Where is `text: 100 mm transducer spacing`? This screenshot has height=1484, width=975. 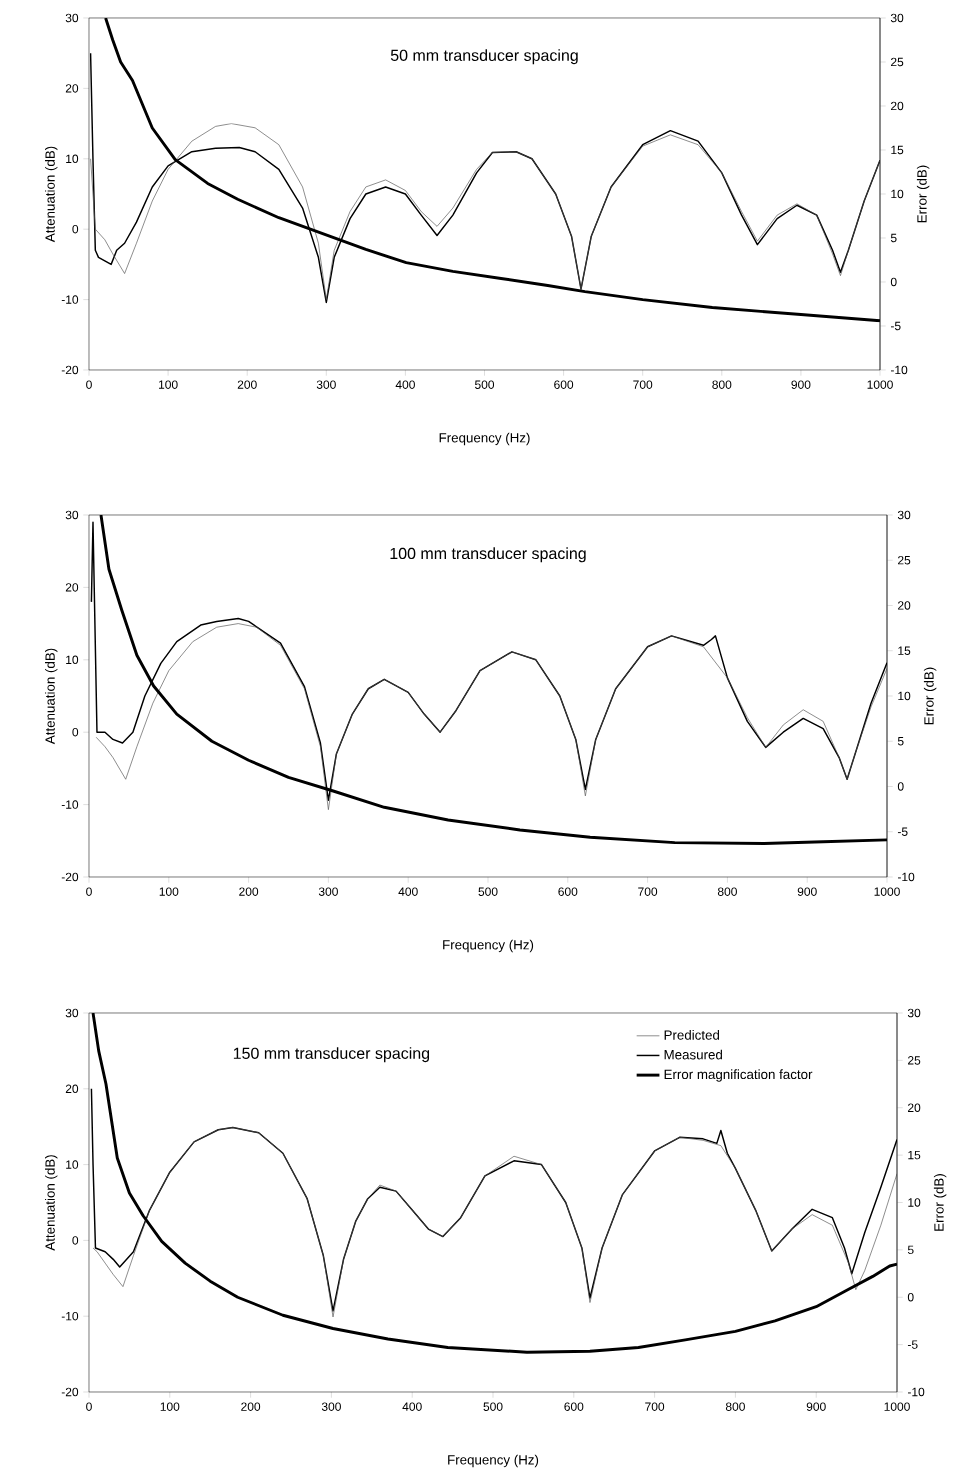
text: 100 mm transducer spacing is located at coordinates (488, 555).